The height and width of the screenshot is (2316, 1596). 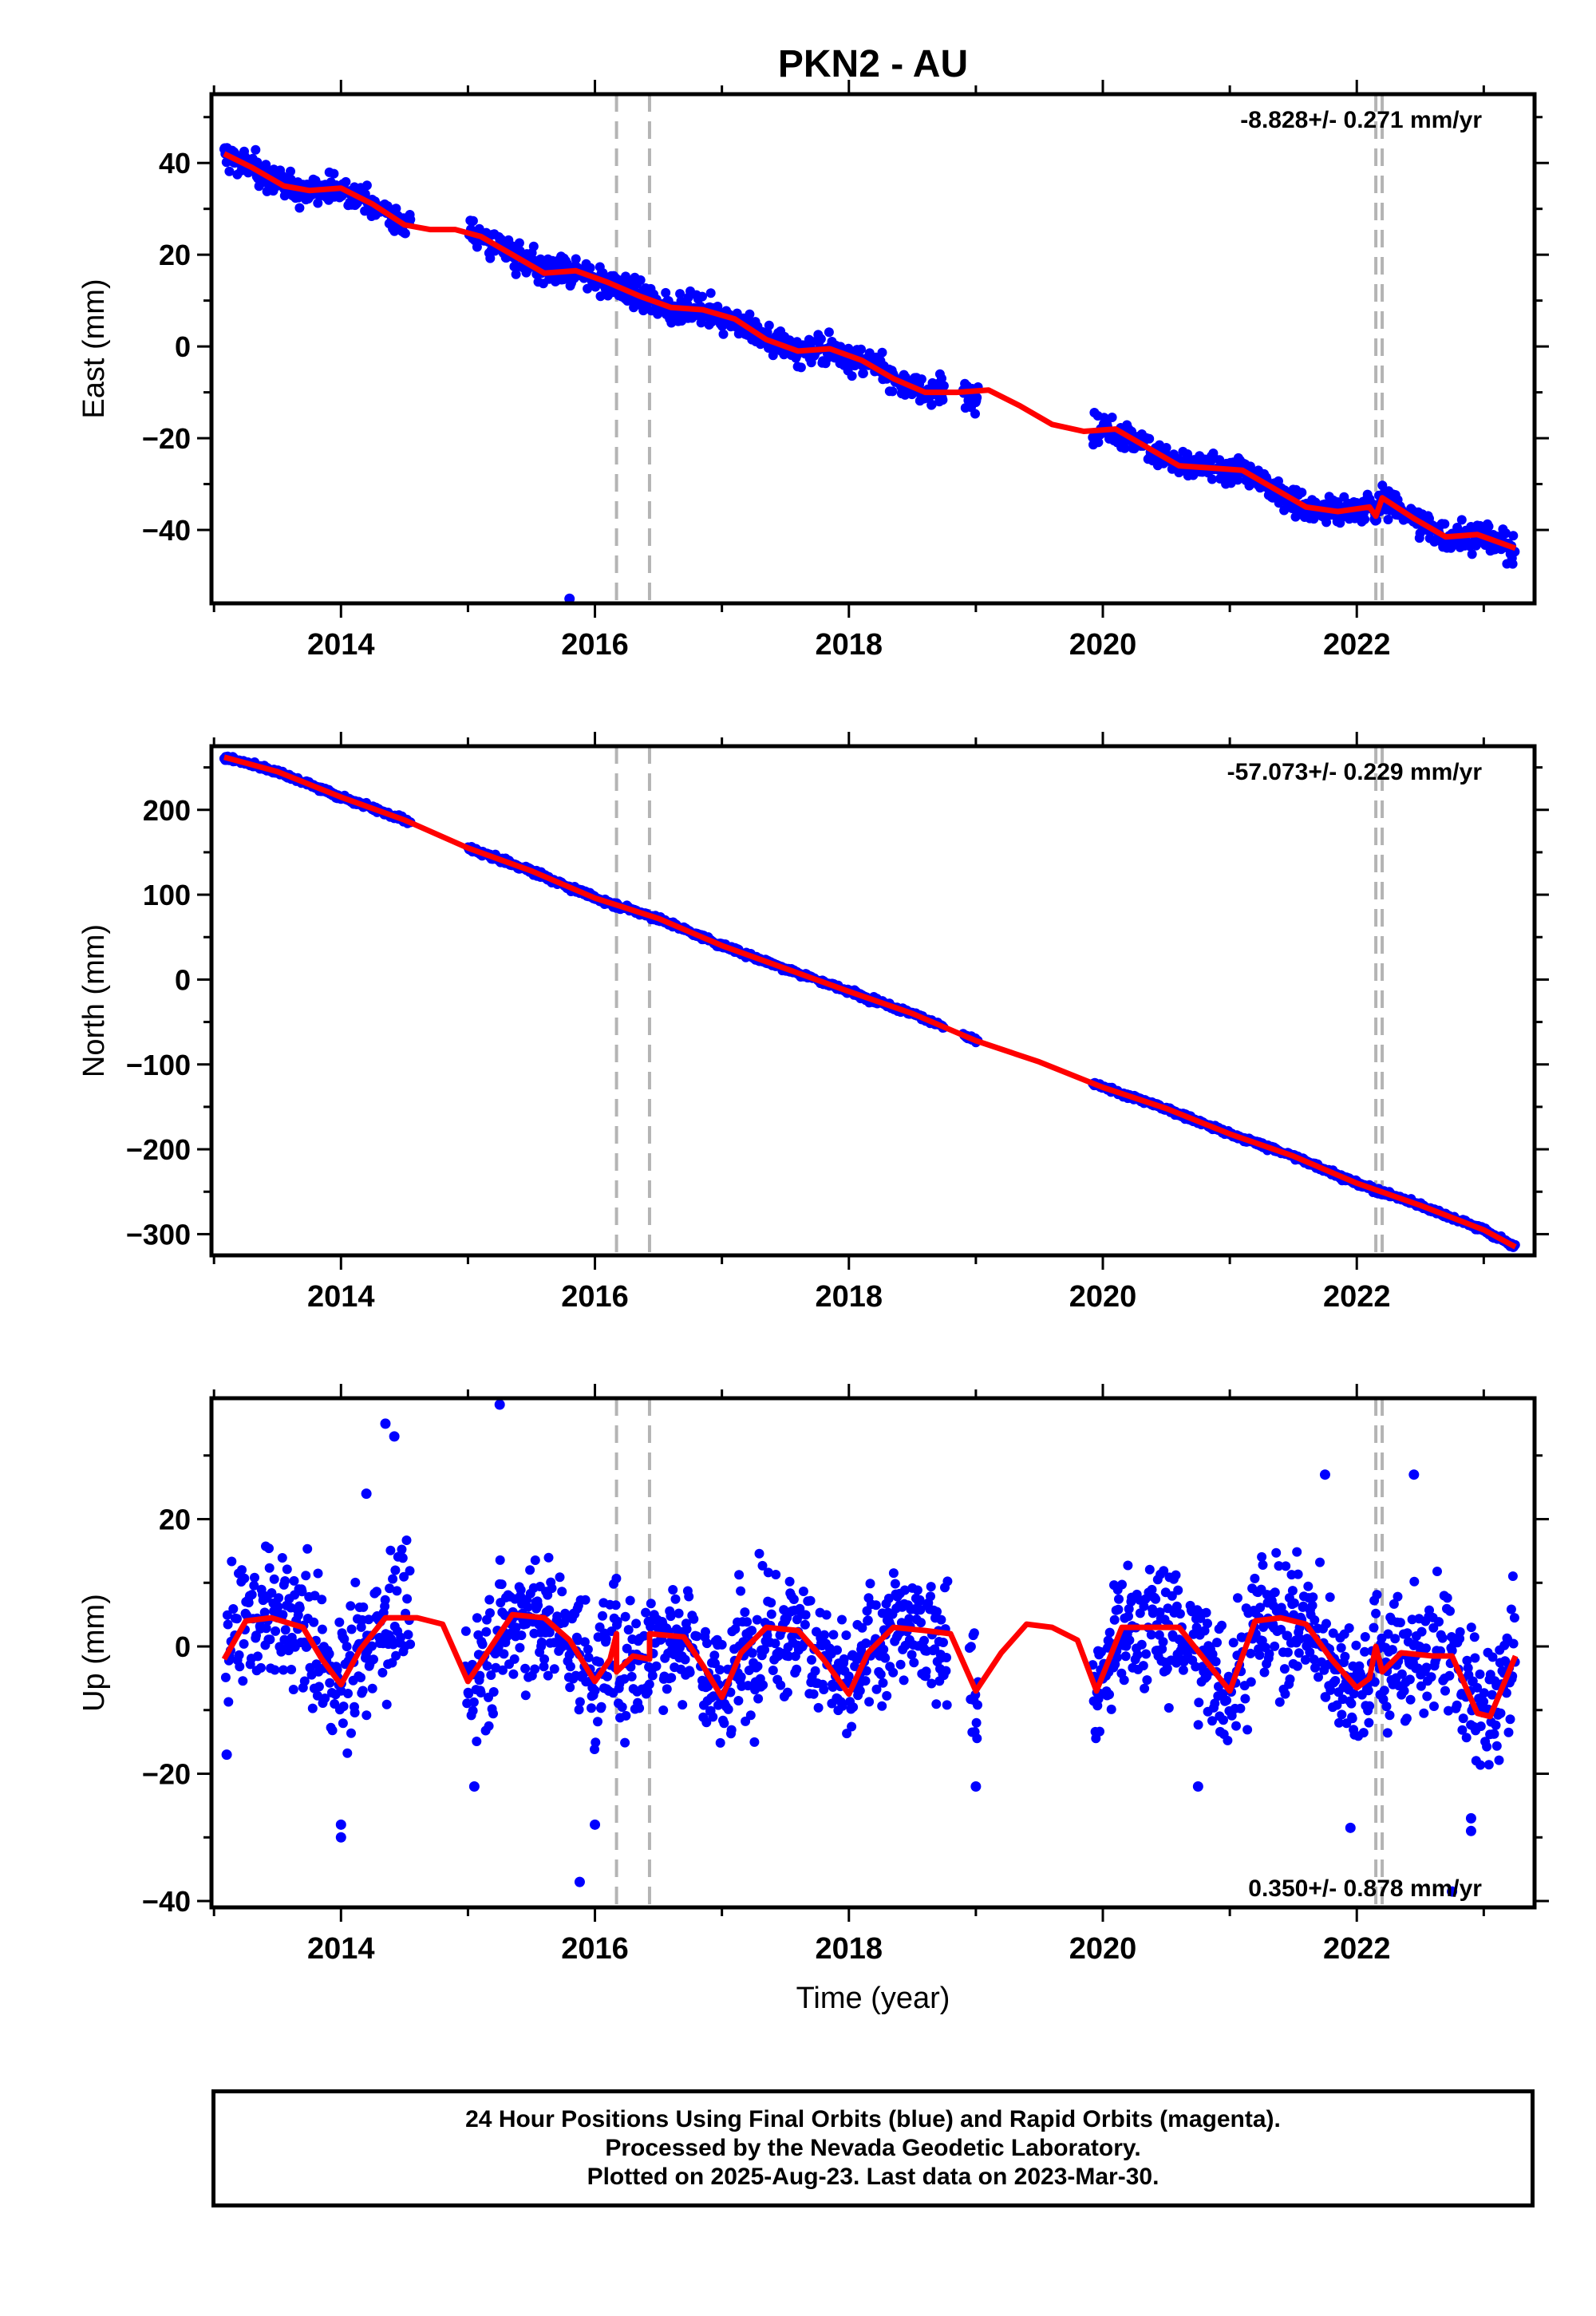 What do you see at coordinates (175, 255) in the screenshot?
I see `y-tick-label: 20` at bounding box center [175, 255].